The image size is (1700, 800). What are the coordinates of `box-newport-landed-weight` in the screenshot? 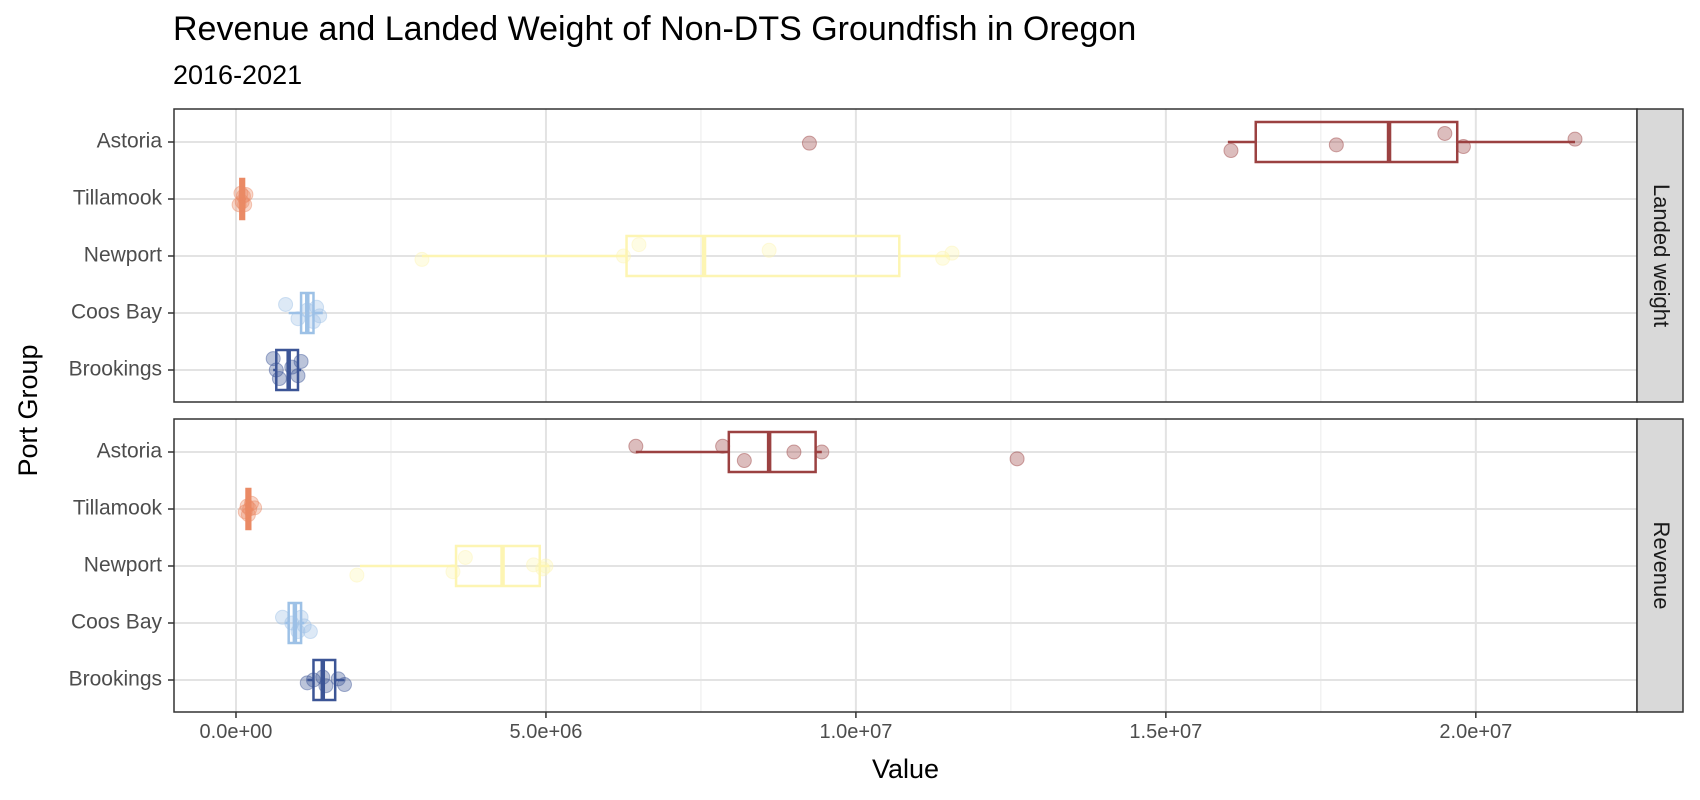 It's located at (763, 256).